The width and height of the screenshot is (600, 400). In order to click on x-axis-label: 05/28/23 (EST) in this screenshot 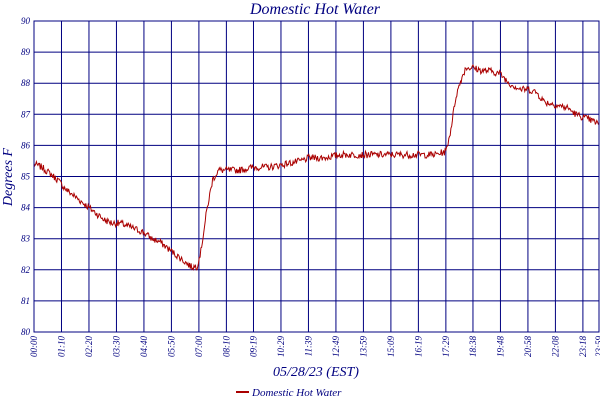, I will do `click(316, 372)`.